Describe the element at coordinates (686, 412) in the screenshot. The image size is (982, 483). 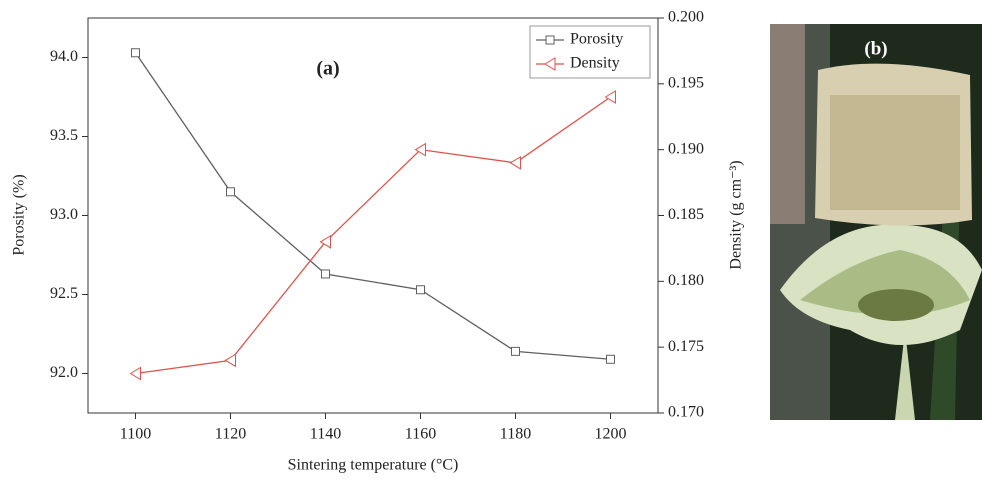
I see `y2-tick-label: 0.170` at that location.